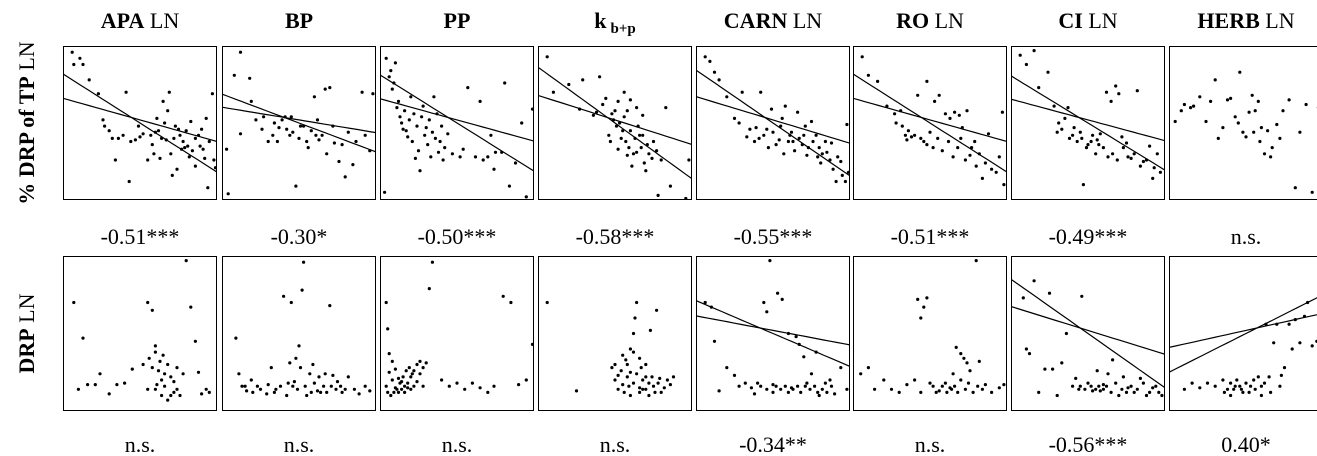  I want to click on column-header: CARN LN, so click(773, 20).